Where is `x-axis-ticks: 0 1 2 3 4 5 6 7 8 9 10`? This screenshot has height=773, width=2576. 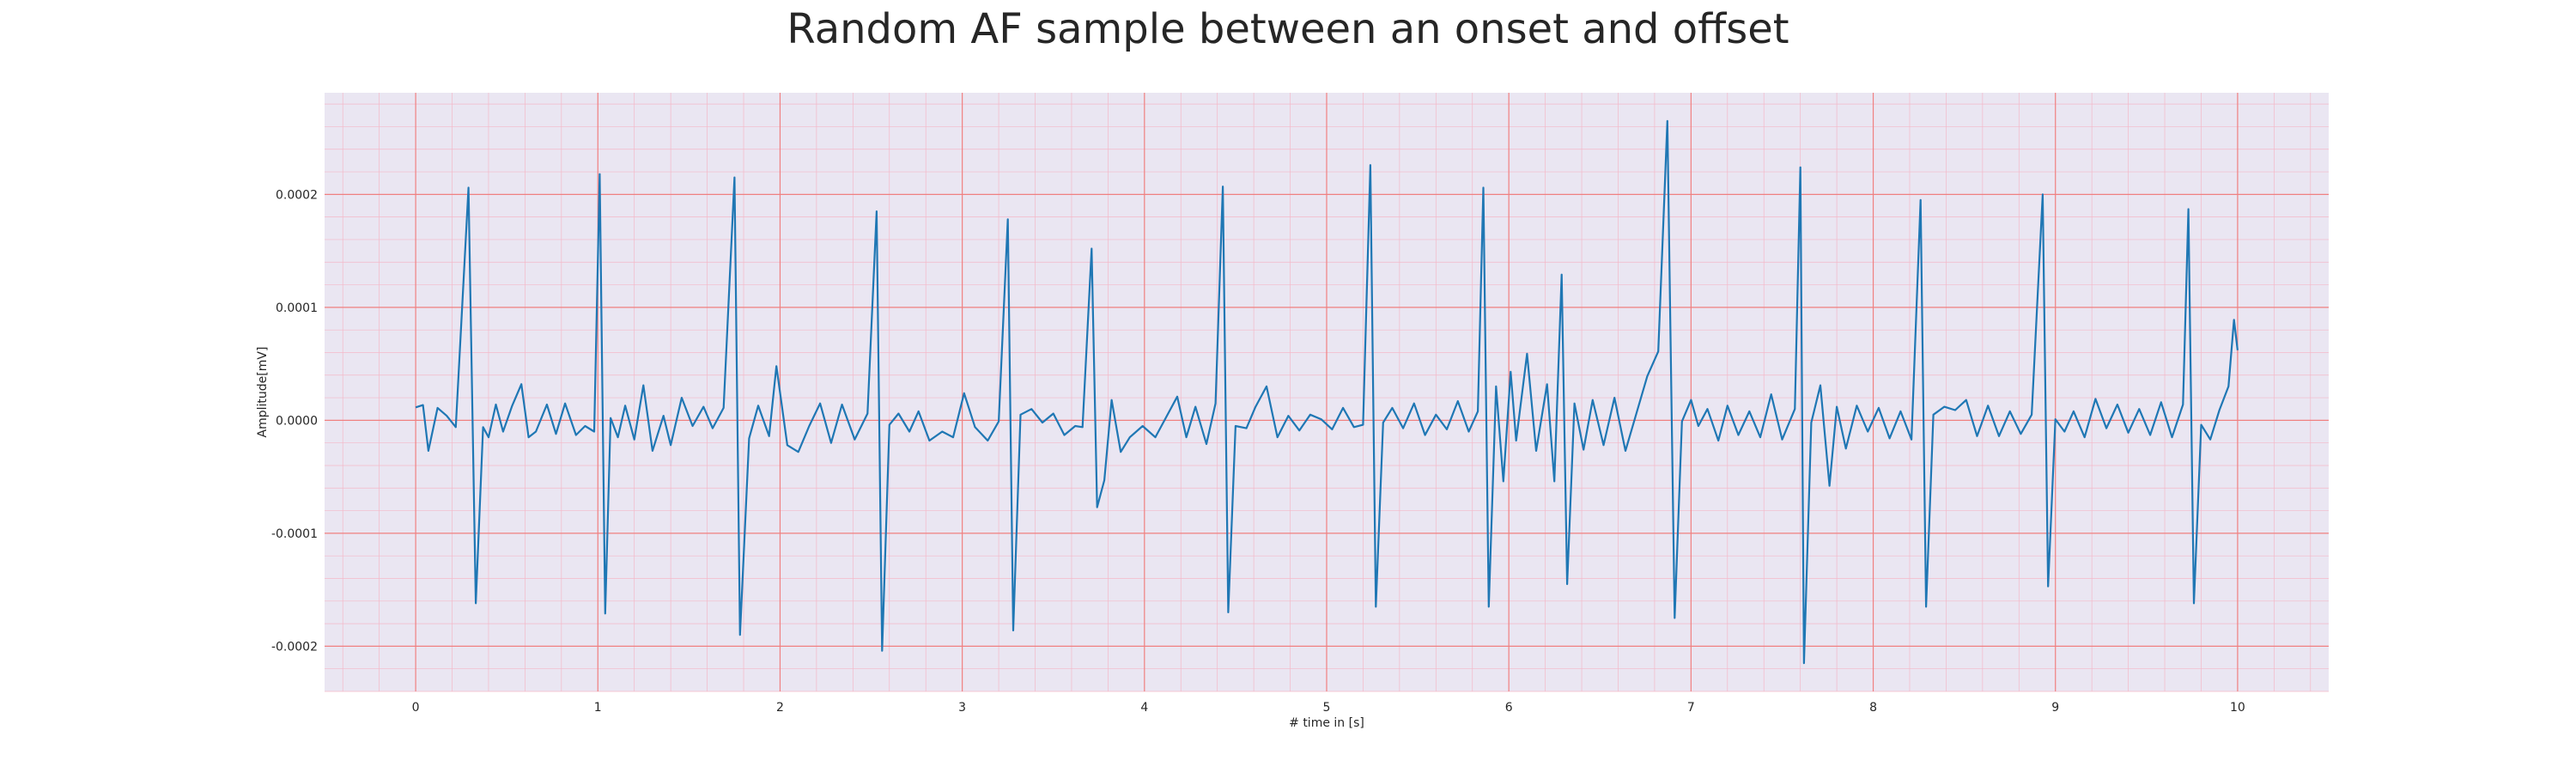 x-axis-ticks: 0 1 2 3 4 5 6 7 8 9 10 is located at coordinates (1328, 708).